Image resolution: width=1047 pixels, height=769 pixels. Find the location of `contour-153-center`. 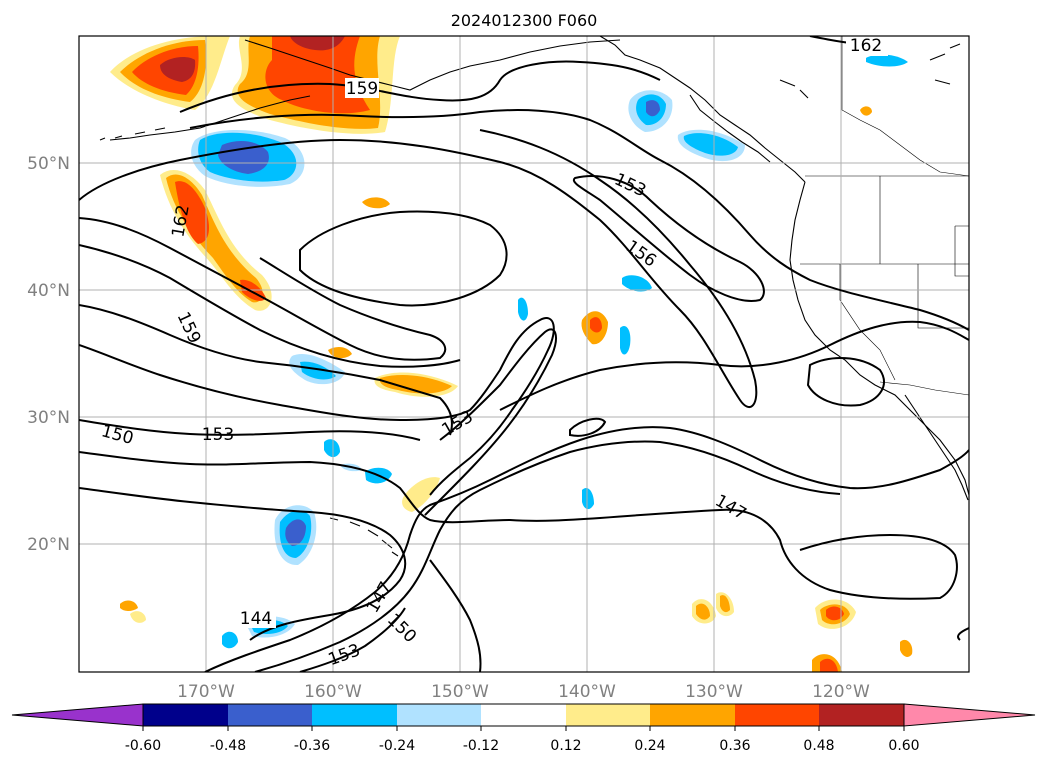

contour-153-center is located at coordinates (490, 422).